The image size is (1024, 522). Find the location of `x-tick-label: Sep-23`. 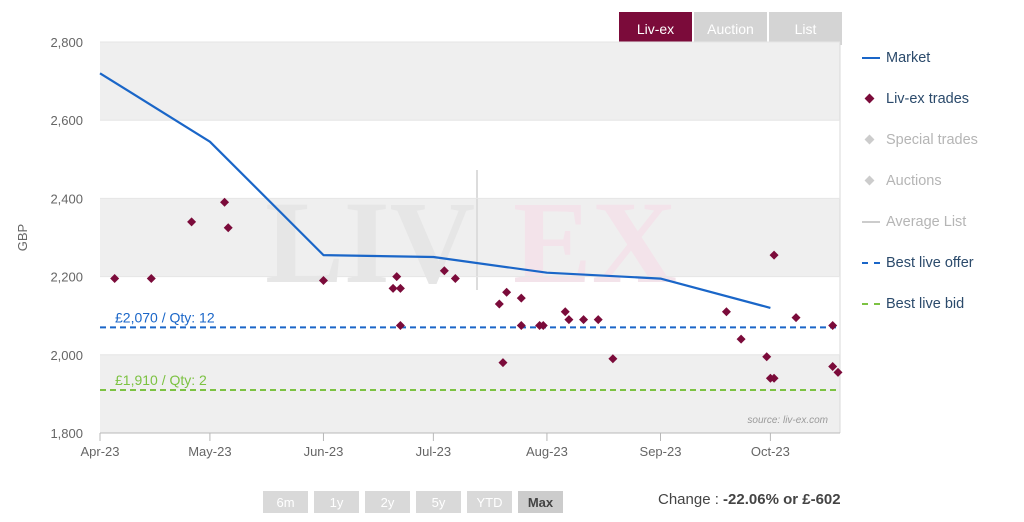

x-tick-label: Sep-23 is located at coordinates (661, 451).